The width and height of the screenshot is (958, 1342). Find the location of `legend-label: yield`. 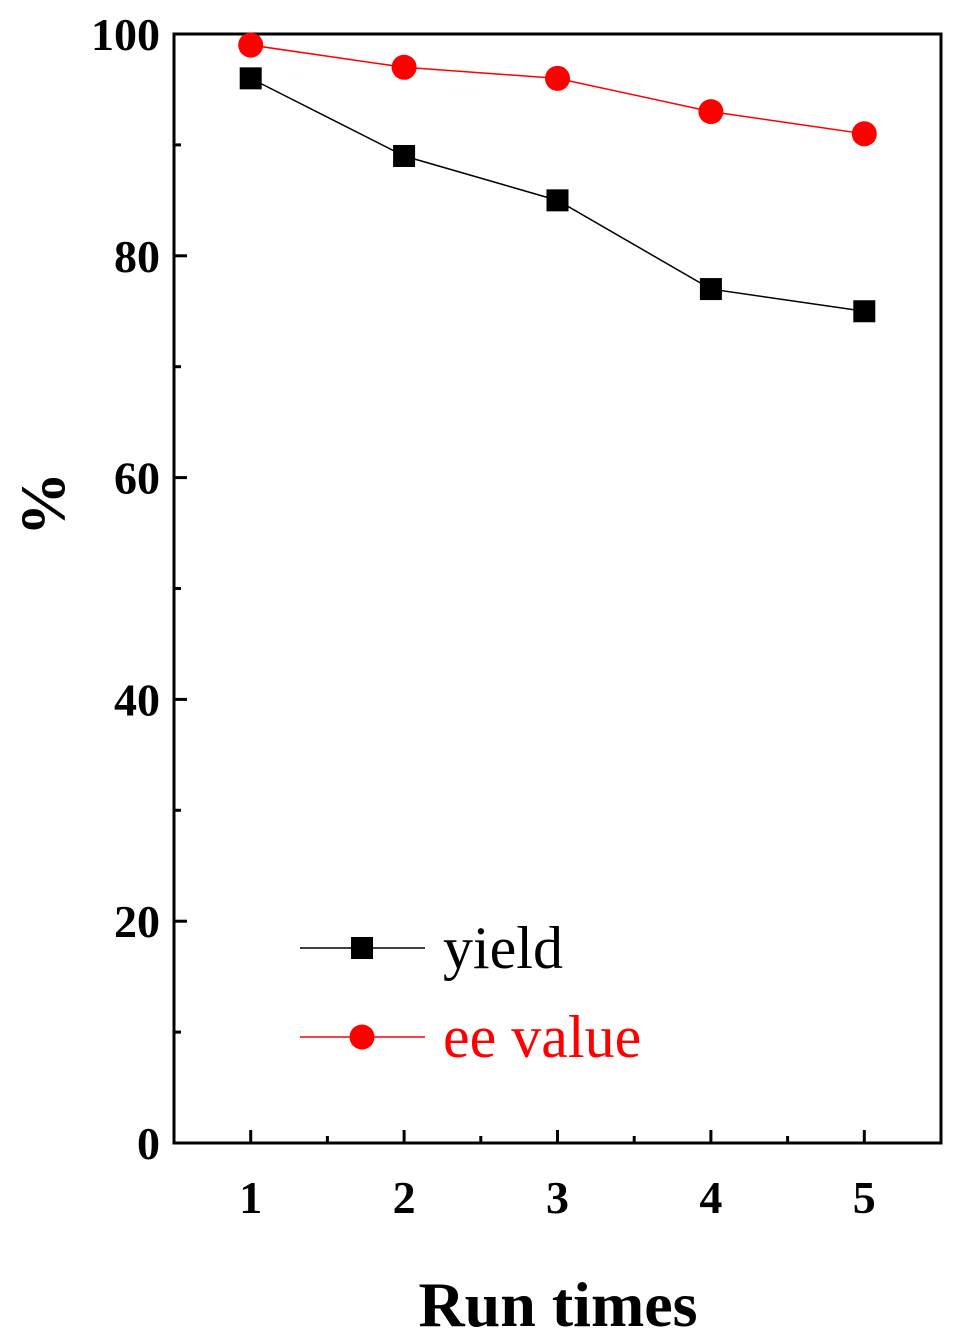

legend-label: yield is located at coordinates (503, 948).